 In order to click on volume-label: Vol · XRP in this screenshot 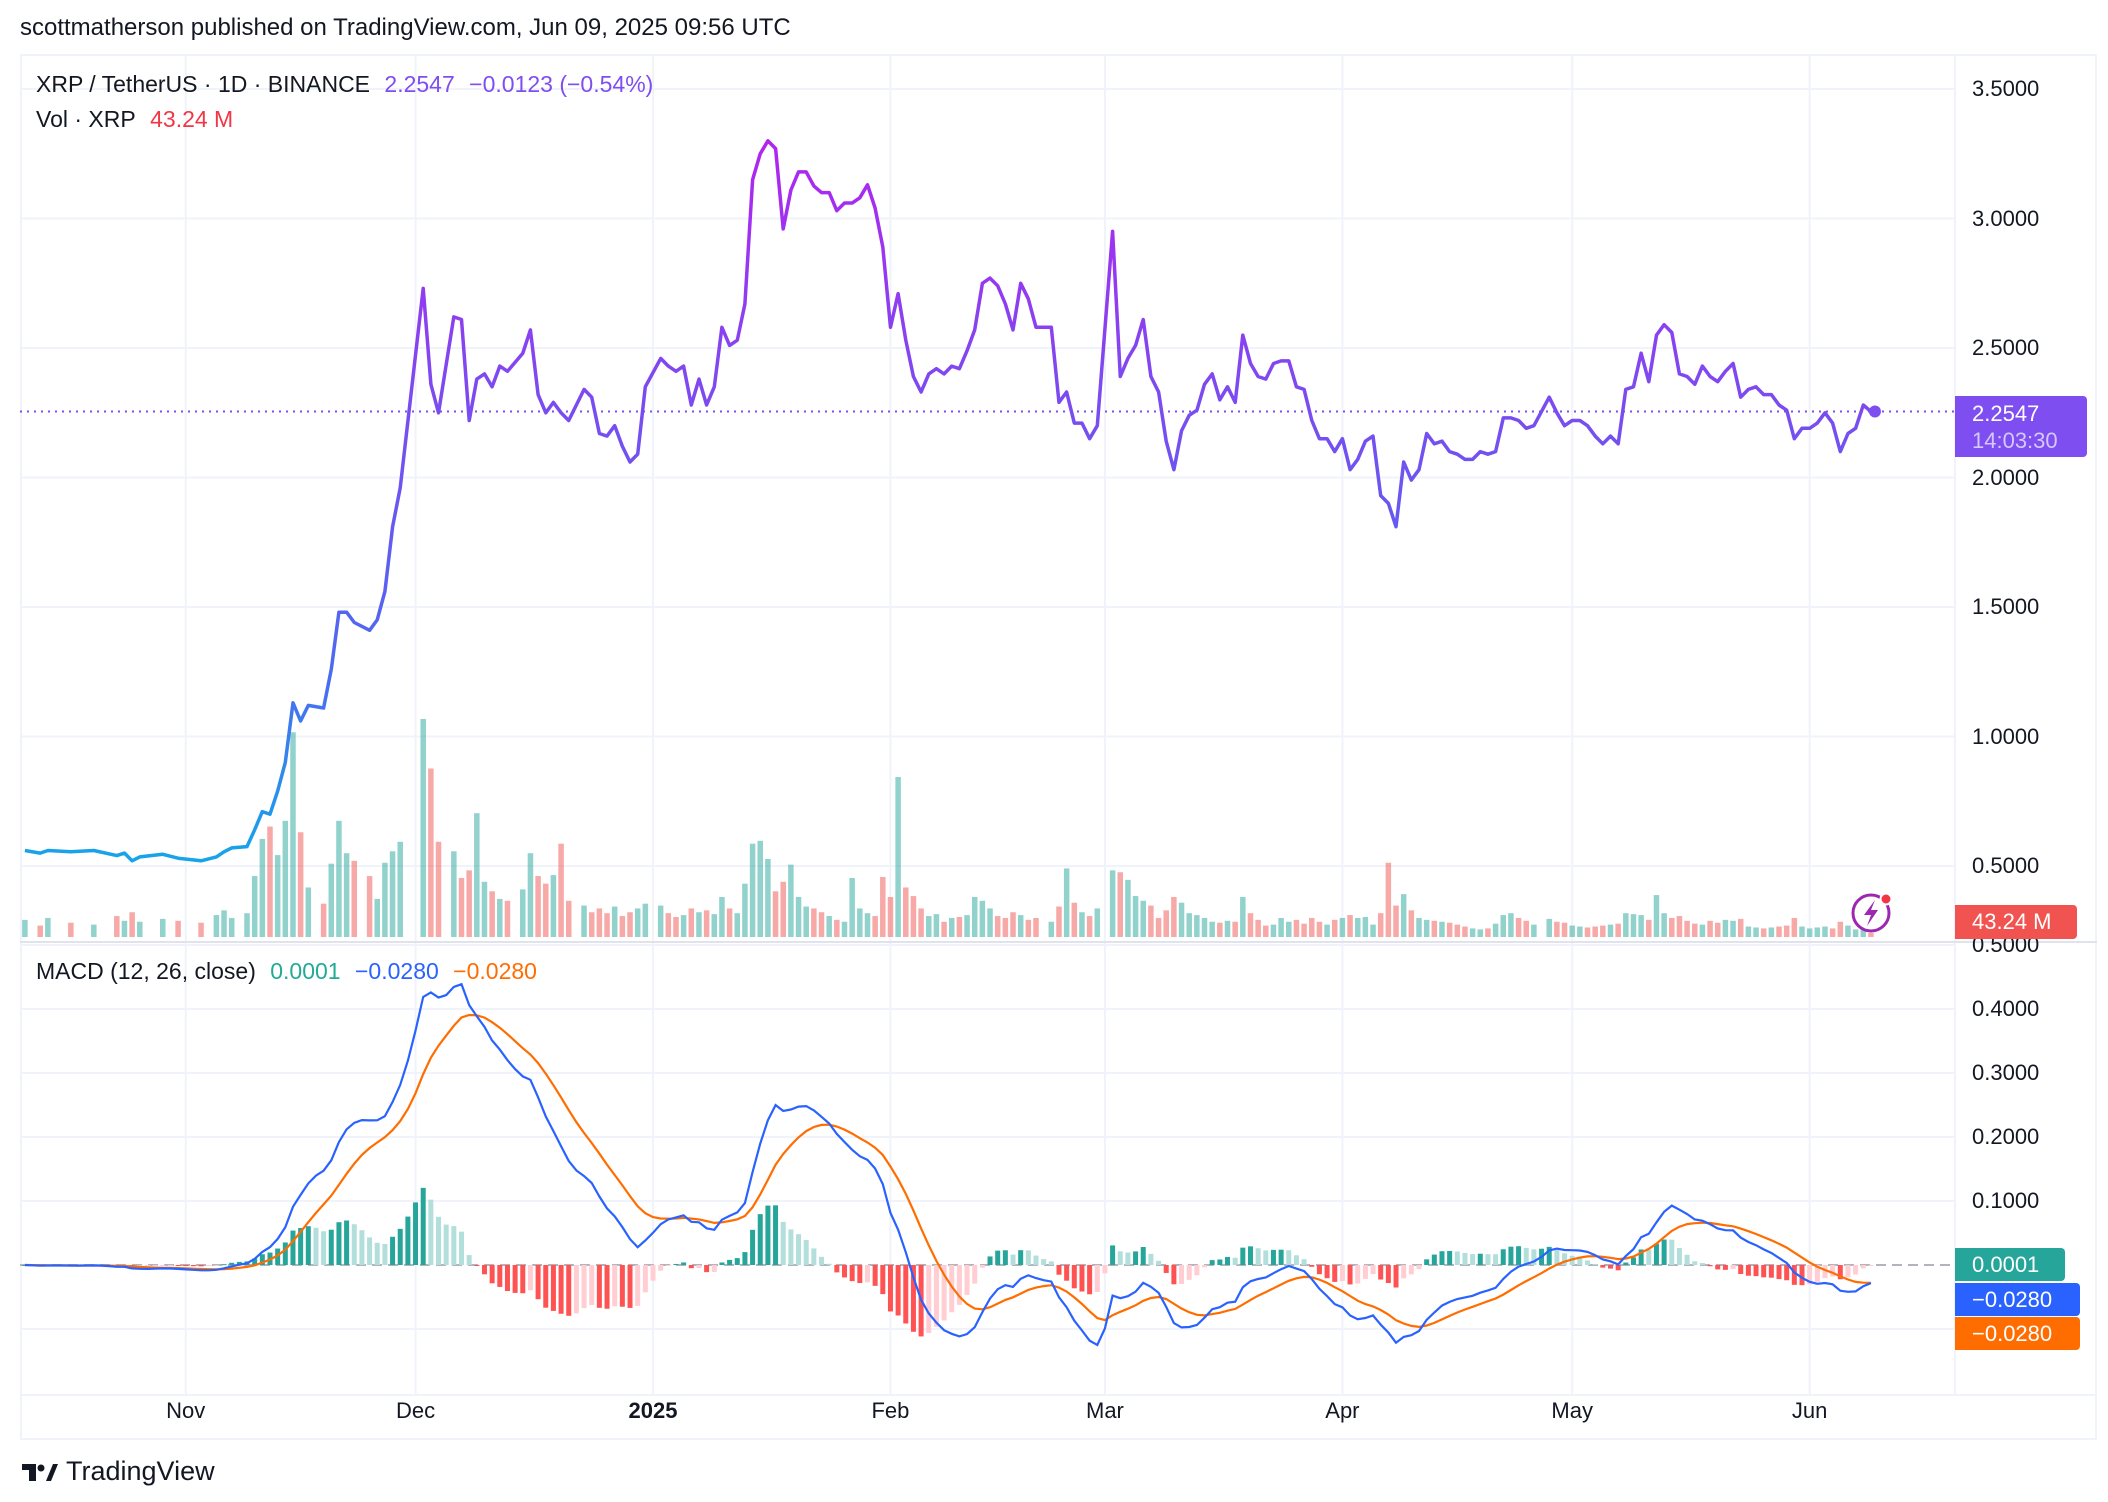, I will do `click(86, 119)`.